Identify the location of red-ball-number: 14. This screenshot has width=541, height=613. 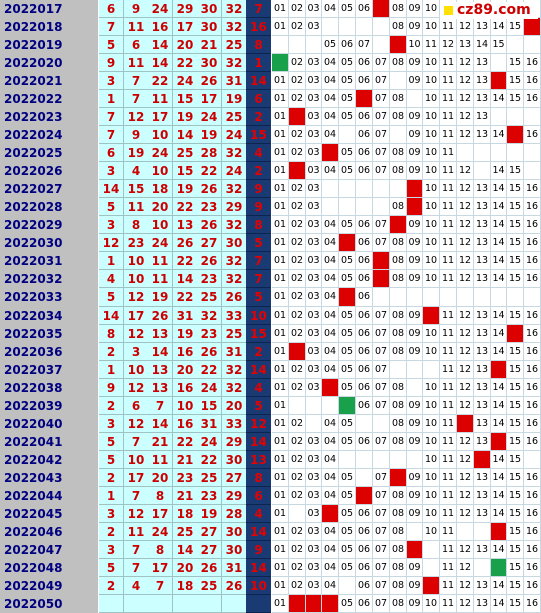
(111, 316).